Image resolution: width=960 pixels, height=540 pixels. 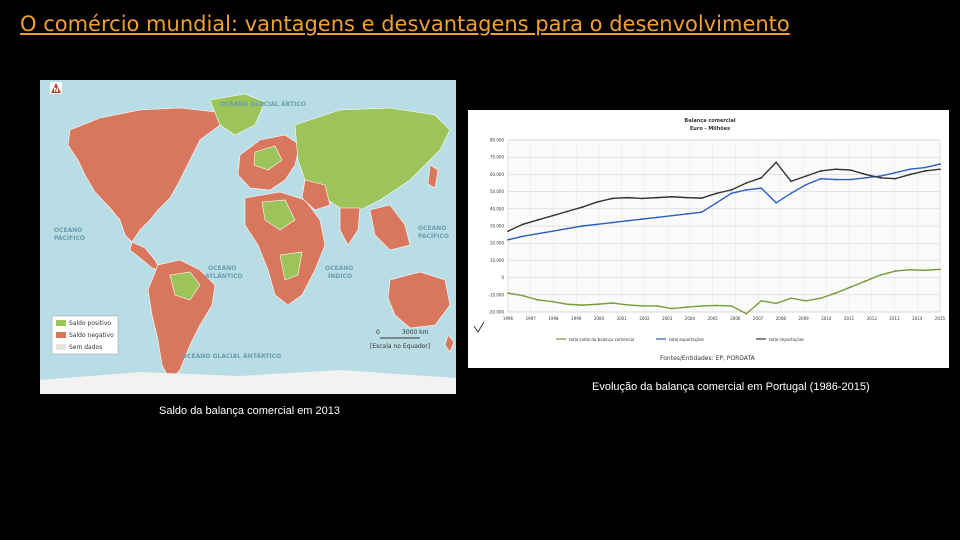 I want to click on legend-label-positive: Saldo positivo, so click(x=90, y=323).